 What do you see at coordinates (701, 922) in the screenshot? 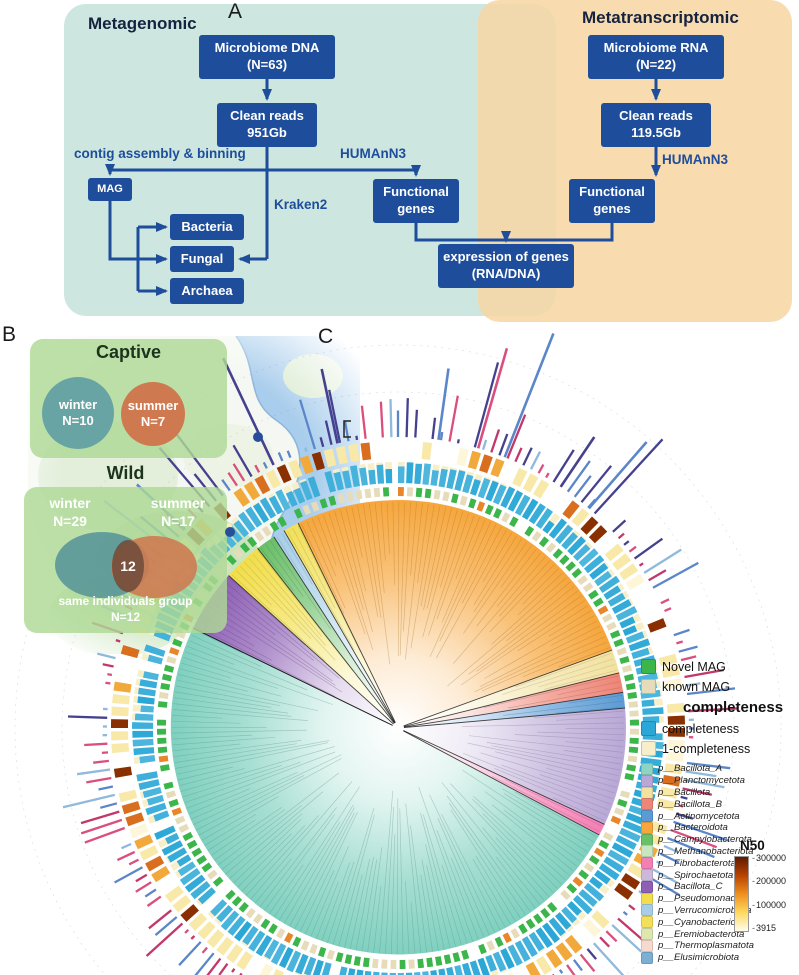
I see `phylum-label: p__Cyanobacteriota` at bounding box center [701, 922].